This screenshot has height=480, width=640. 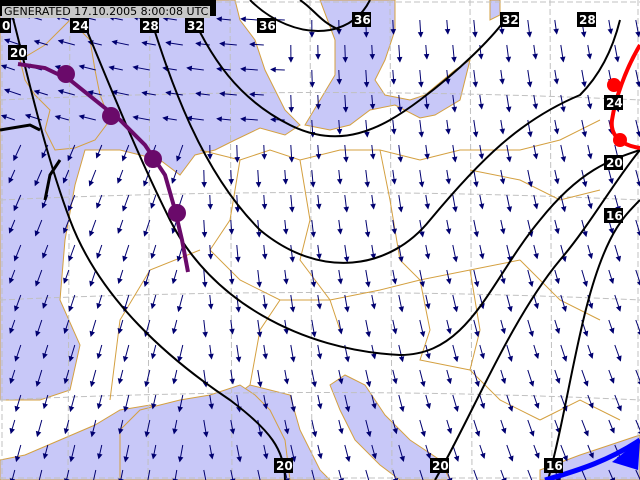 I want to click on generated-timestamp: GENERATED 17.10.2005 8:00:08 UTC, so click(x=106, y=11).